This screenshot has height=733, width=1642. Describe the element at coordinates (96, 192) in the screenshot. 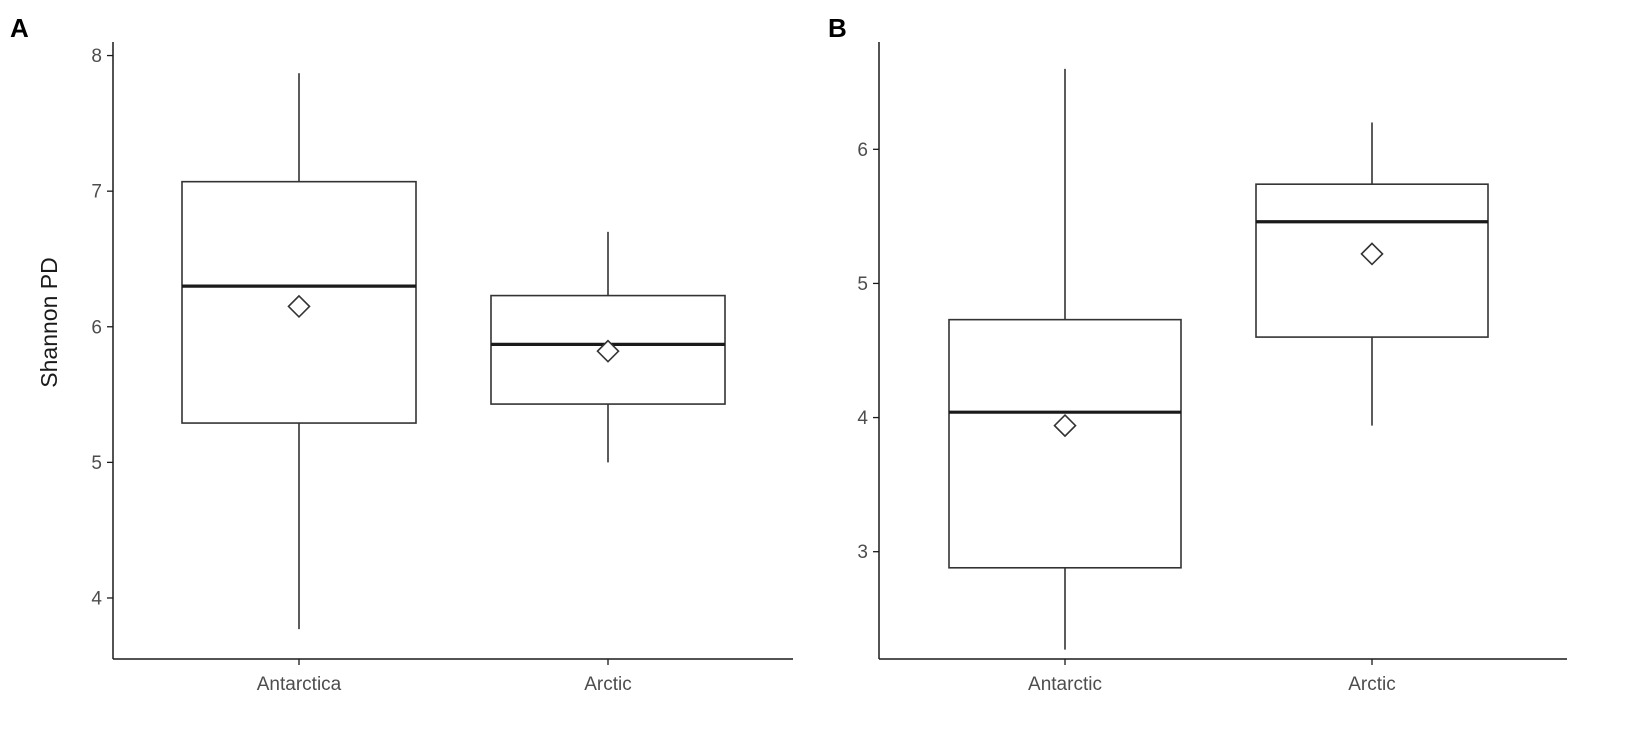

I see `y-tick-label: 7` at that location.